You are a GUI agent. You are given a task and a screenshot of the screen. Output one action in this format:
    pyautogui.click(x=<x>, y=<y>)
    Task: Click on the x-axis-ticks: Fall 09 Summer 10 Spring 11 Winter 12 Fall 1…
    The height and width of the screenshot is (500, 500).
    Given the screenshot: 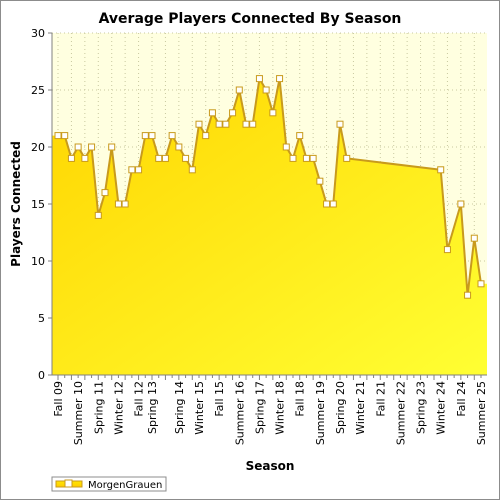 What is the action you would take?
    pyautogui.click(x=270, y=410)
    